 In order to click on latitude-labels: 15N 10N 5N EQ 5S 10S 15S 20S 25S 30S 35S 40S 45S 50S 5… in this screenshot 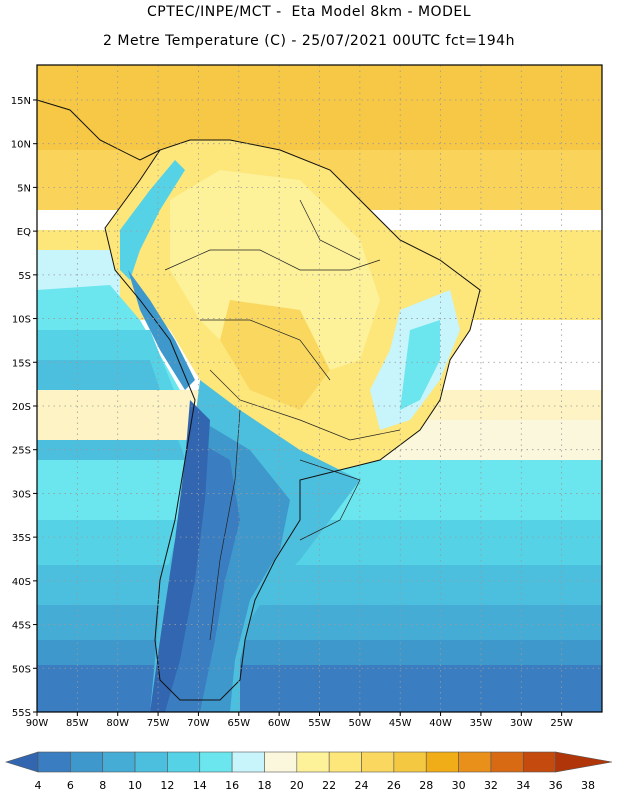, I will do `click(24, 407)`.